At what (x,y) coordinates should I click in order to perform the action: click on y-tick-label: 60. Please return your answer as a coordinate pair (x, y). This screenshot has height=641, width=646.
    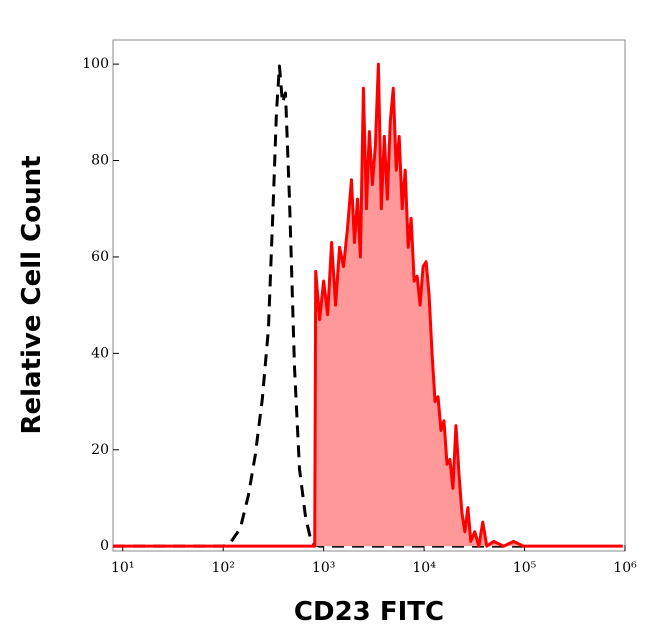
    Looking at the image, I should click on (100, 257).